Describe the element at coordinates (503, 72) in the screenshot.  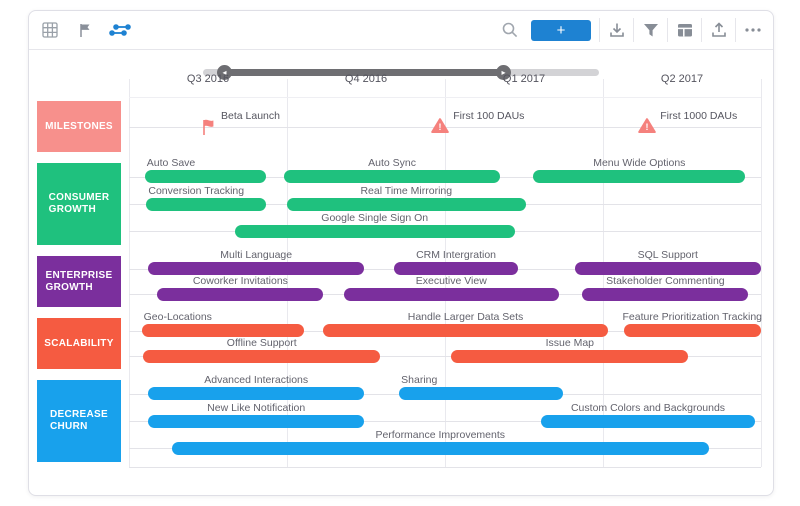
I see `slider-right-handle: ▸` at that location.